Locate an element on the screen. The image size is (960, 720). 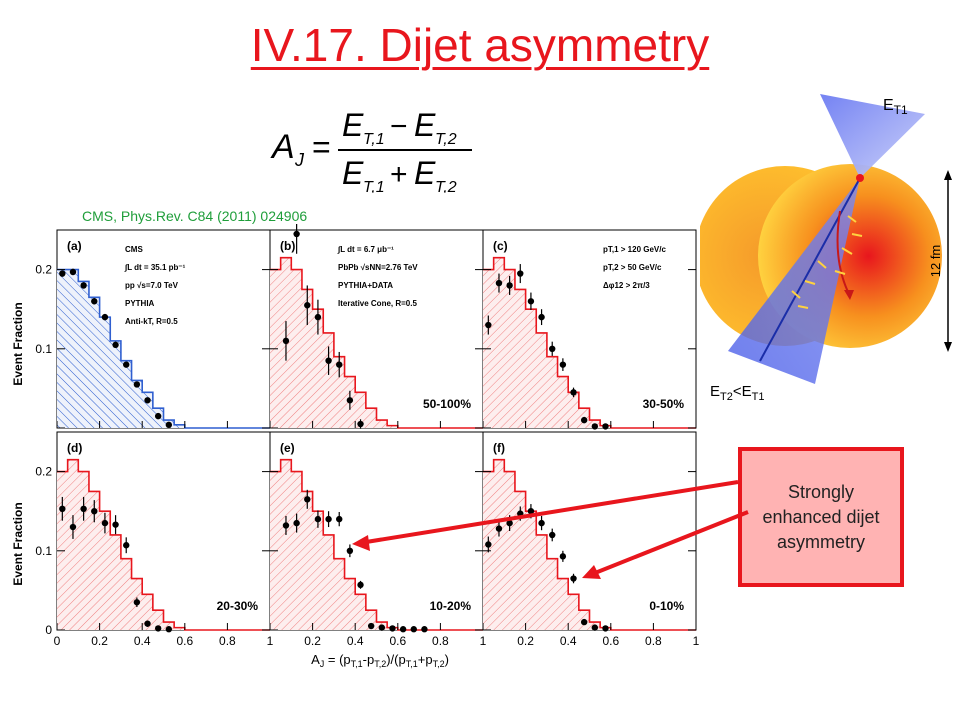
panel-label: (e) is located at coordinates (287, 448).